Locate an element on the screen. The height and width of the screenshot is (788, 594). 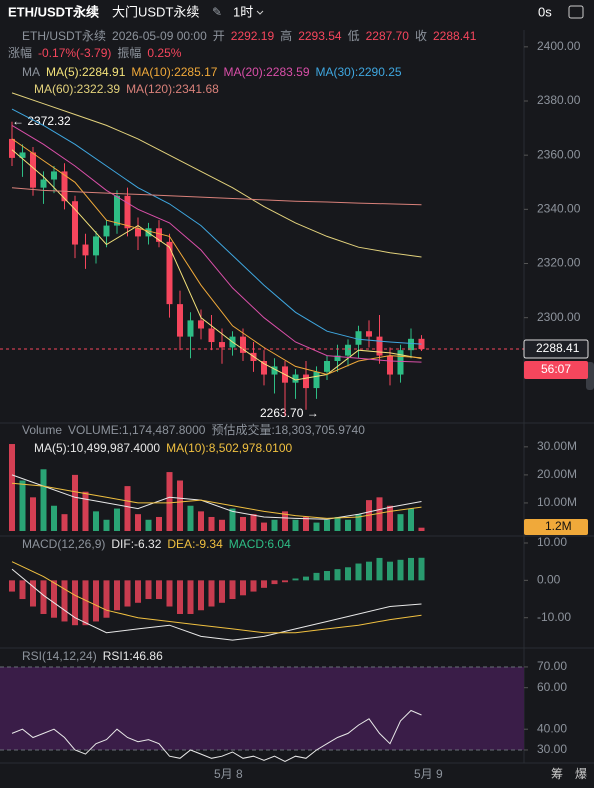
y-tick-label: 2400.00 is located at coordinates (559, 46).